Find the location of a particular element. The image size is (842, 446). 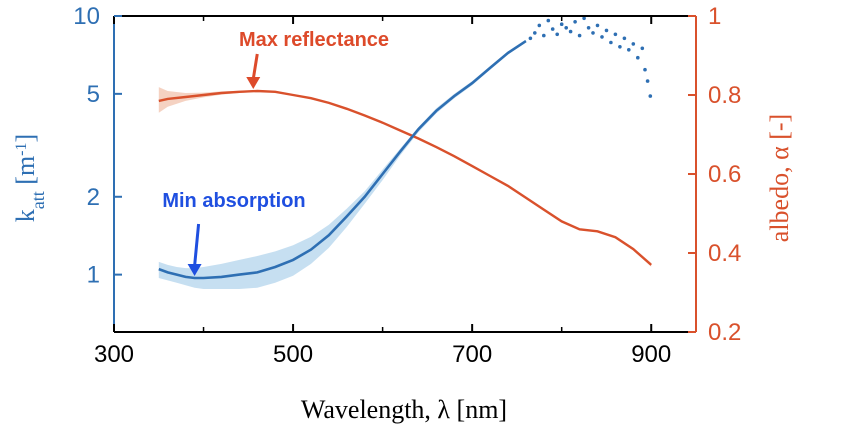

annotation-max-reflectance: Max reflectance is located at coordinates (314, 40).